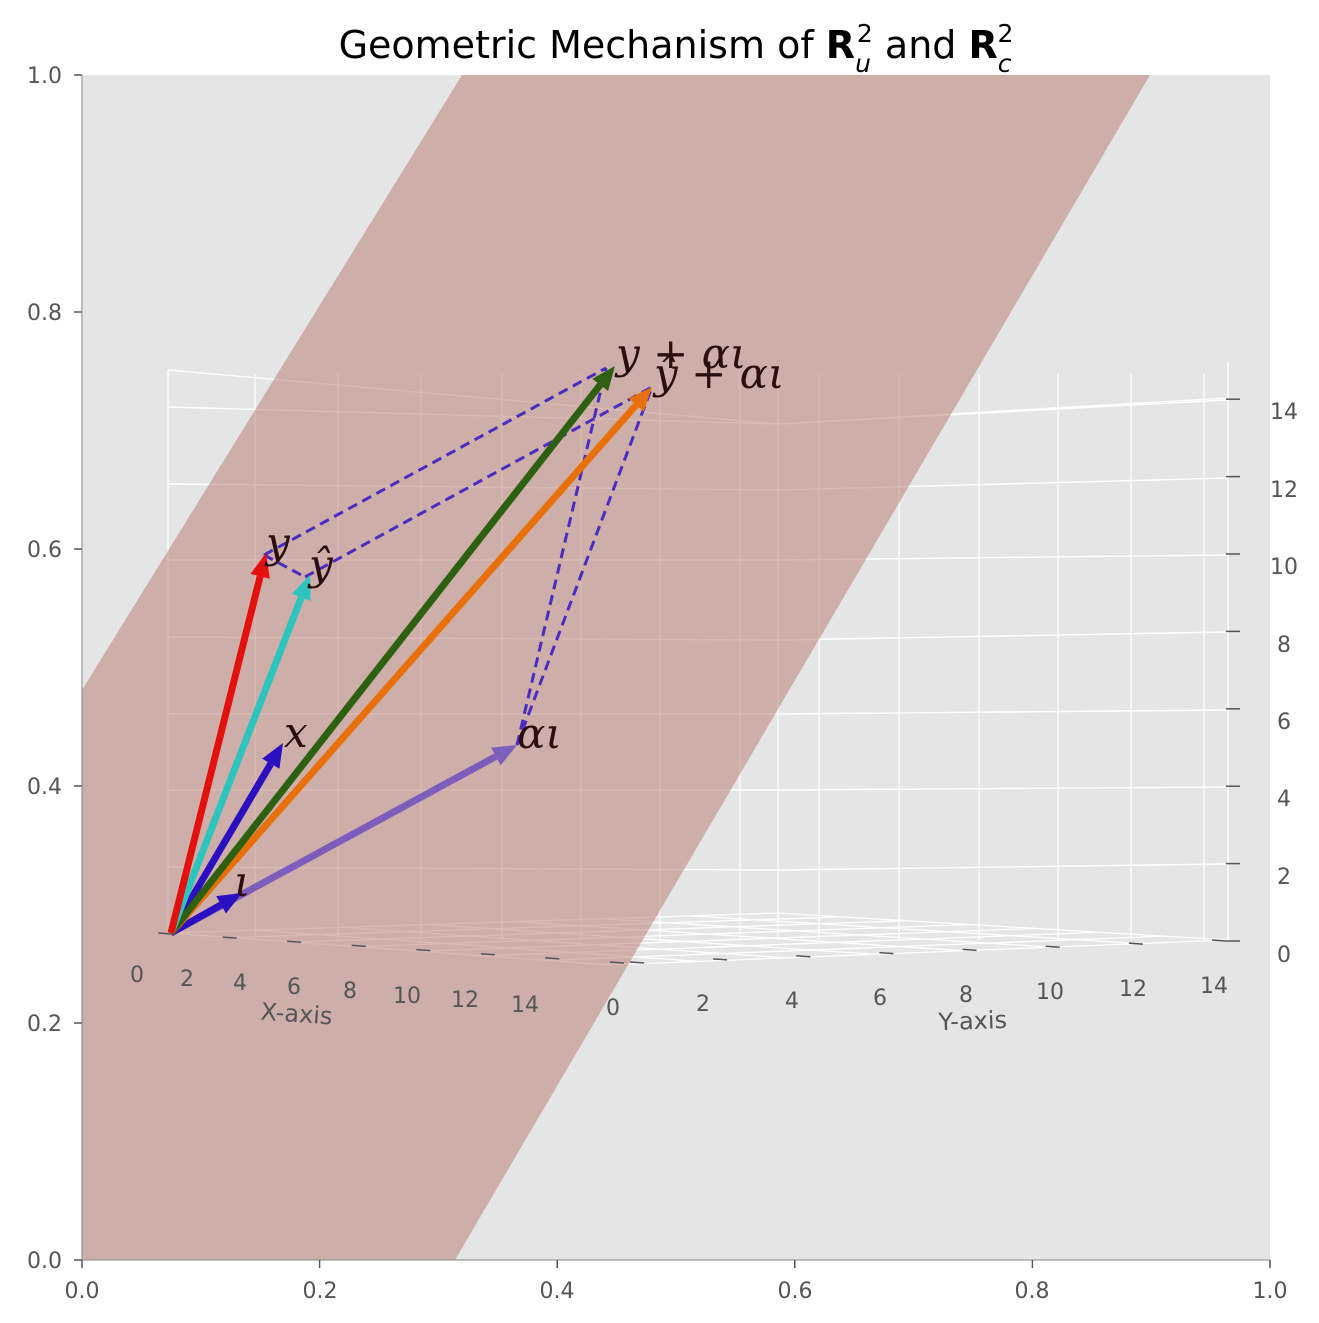  What do you see at coordinates (603, 379) in the screenshot?
I see `vector-head-ysum` at bounding box center [603, 379].